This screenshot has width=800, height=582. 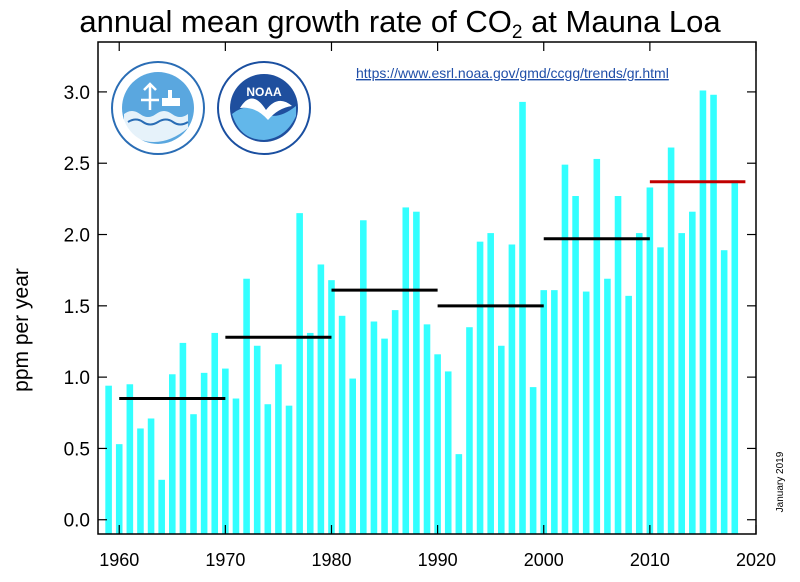 I want to click on bar-1983, so click(x=363, y=377).